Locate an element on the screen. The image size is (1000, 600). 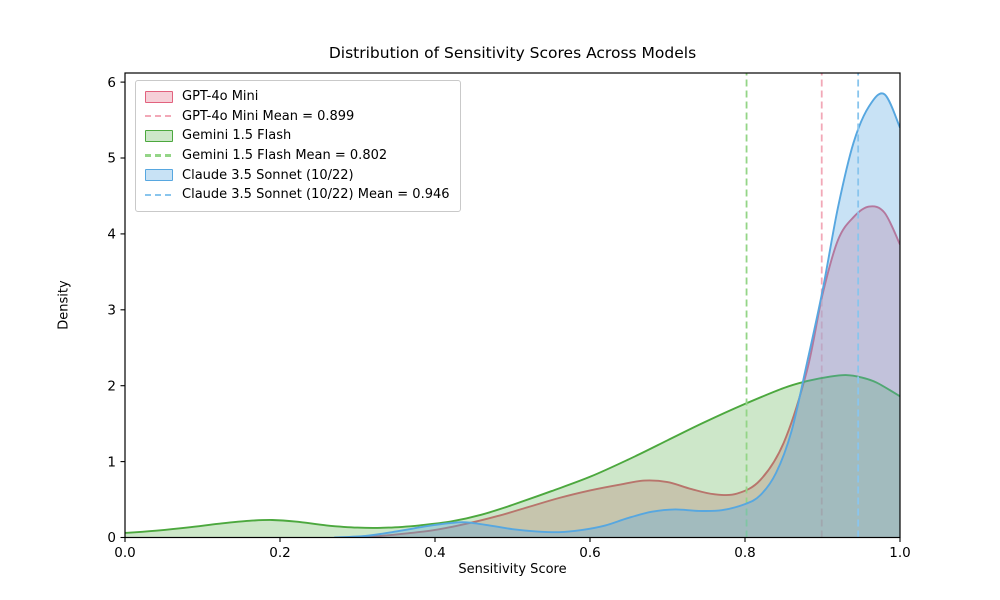
legend-label: Gemini 1.5 Flash is located at coordinates (237, 136).